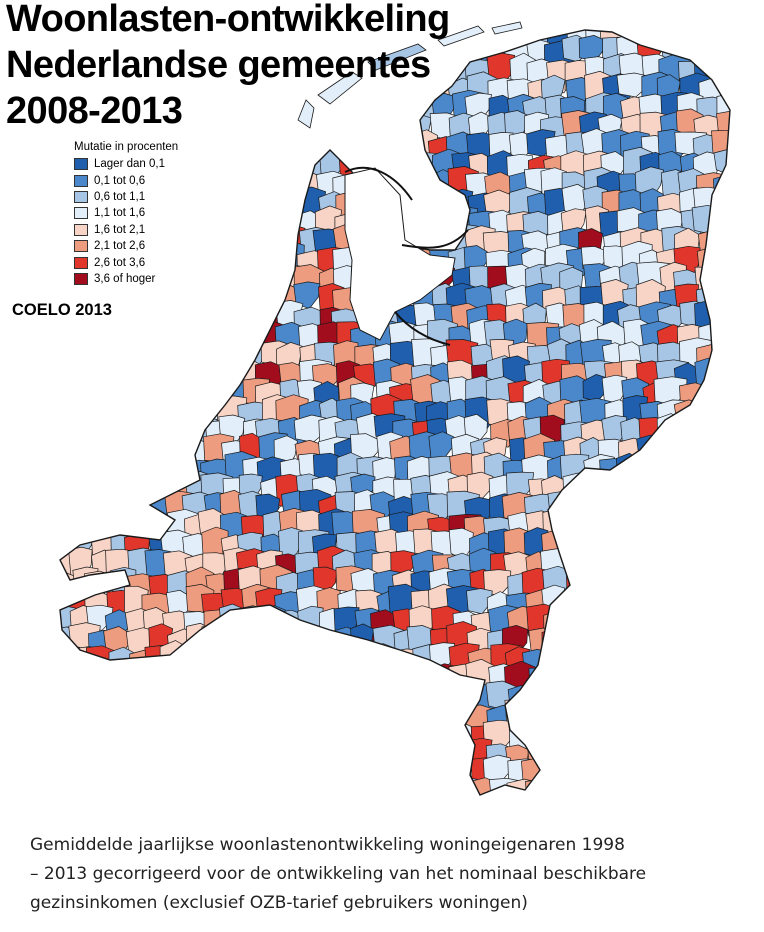 The image size is (764, 932). Describe the element at coordinates (125, 278) in the screenshot. I see `legend-label: 3,6 of hoger` at that location.